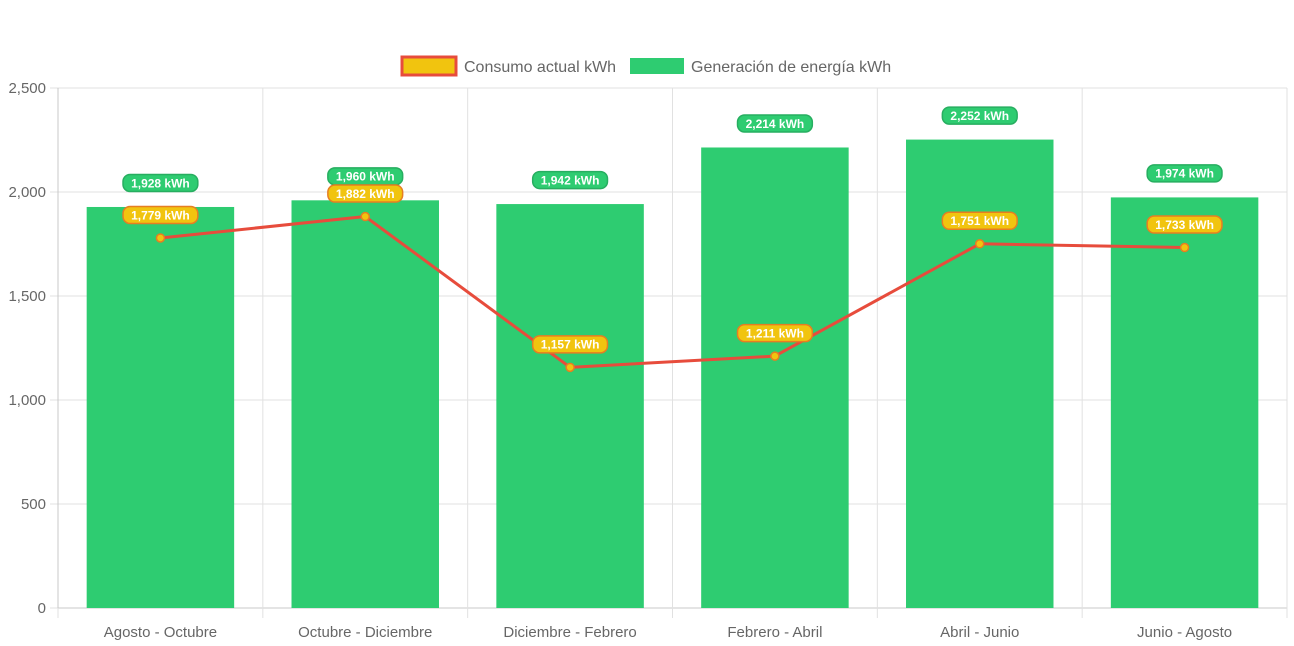  I want to click on consumo-data-label-text: 1,157 kWh, so click(570, 345).